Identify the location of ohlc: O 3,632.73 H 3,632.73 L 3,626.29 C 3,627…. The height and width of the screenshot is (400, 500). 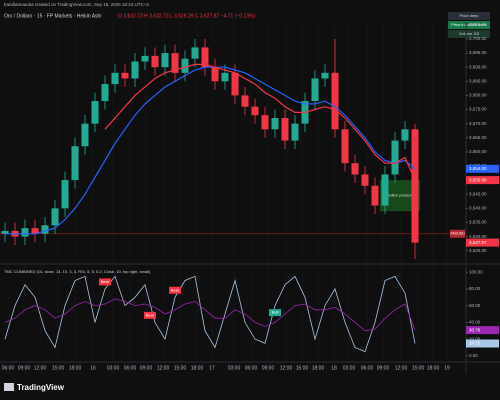
(186, 16).